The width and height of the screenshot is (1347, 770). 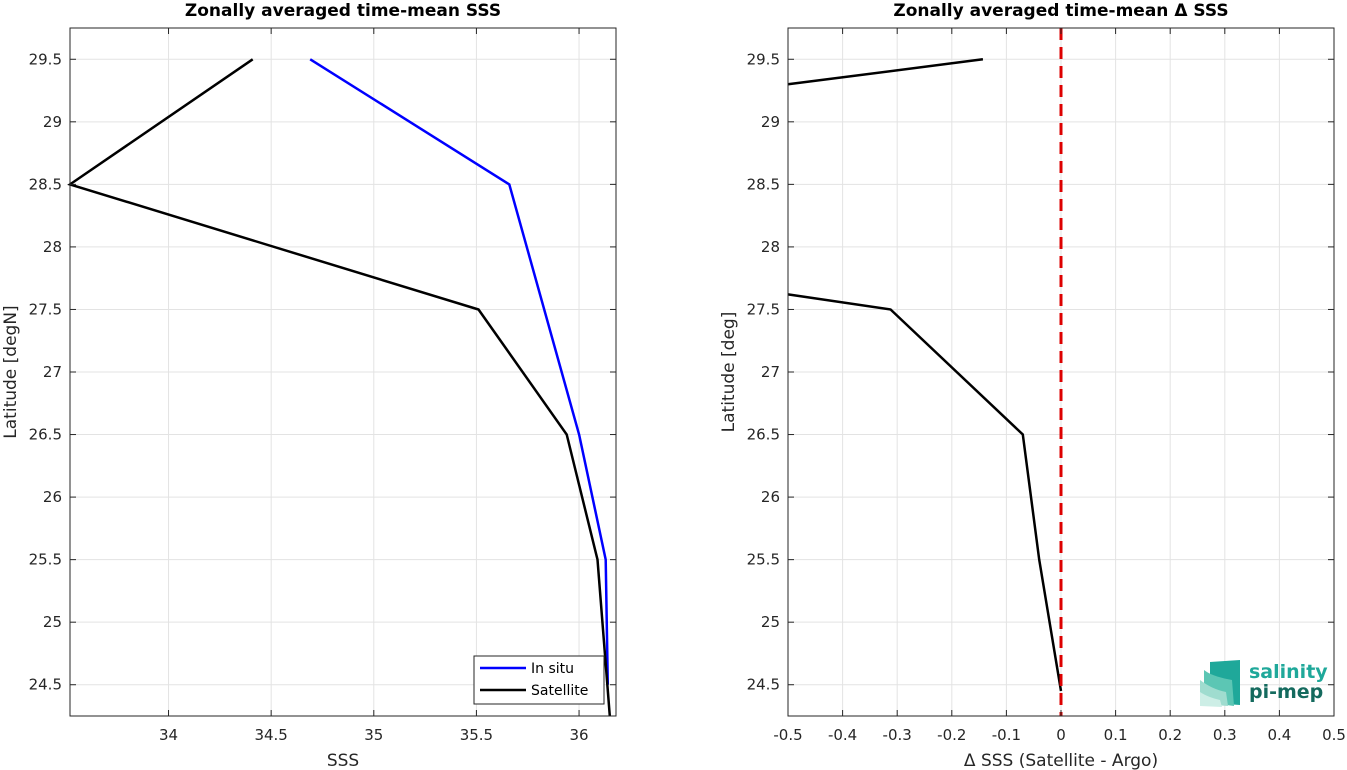 What do you see at coordinates (1279, 735) in the screenshot?
I see `x-tick-label: 0.4` at bounding box center [1279, 735].